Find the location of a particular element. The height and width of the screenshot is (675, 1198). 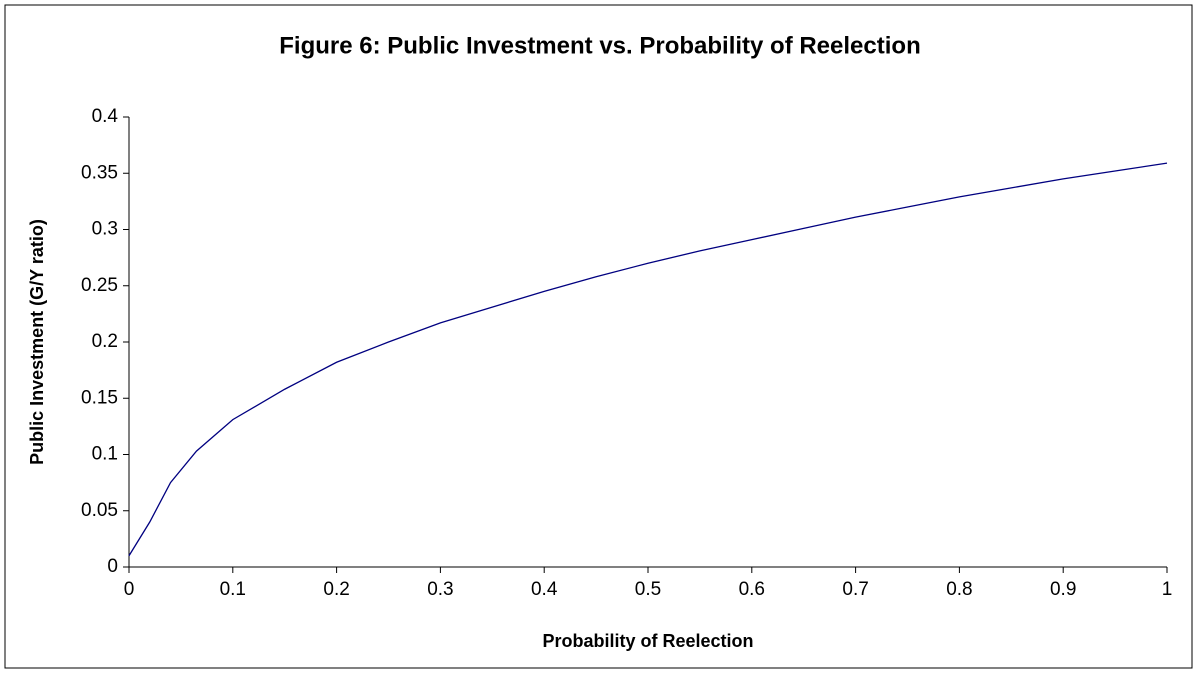

y-tick-label: 0.2 is located at coordinates (105, 341).